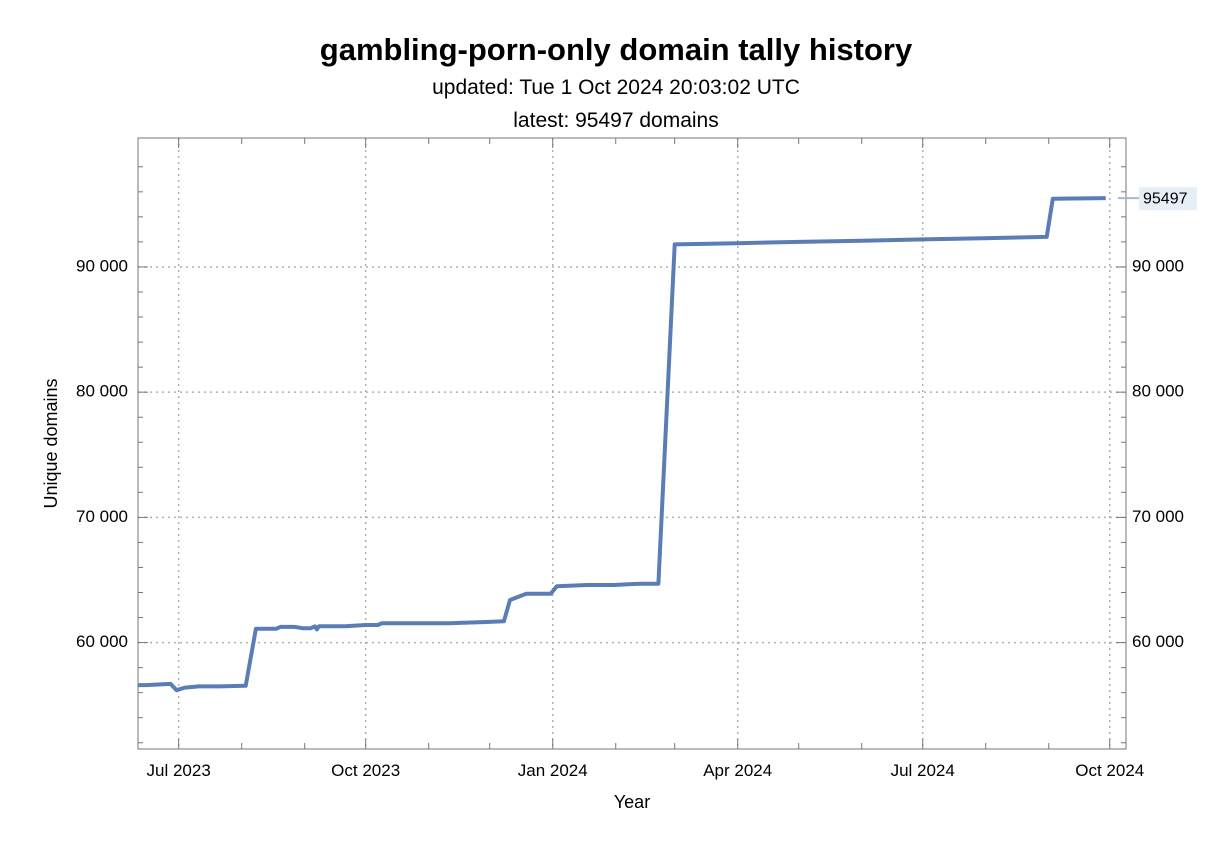 The width and height of the screenshot is (1232, 855). I want to click on y-tick-label: 90 000, so click(102, 265).